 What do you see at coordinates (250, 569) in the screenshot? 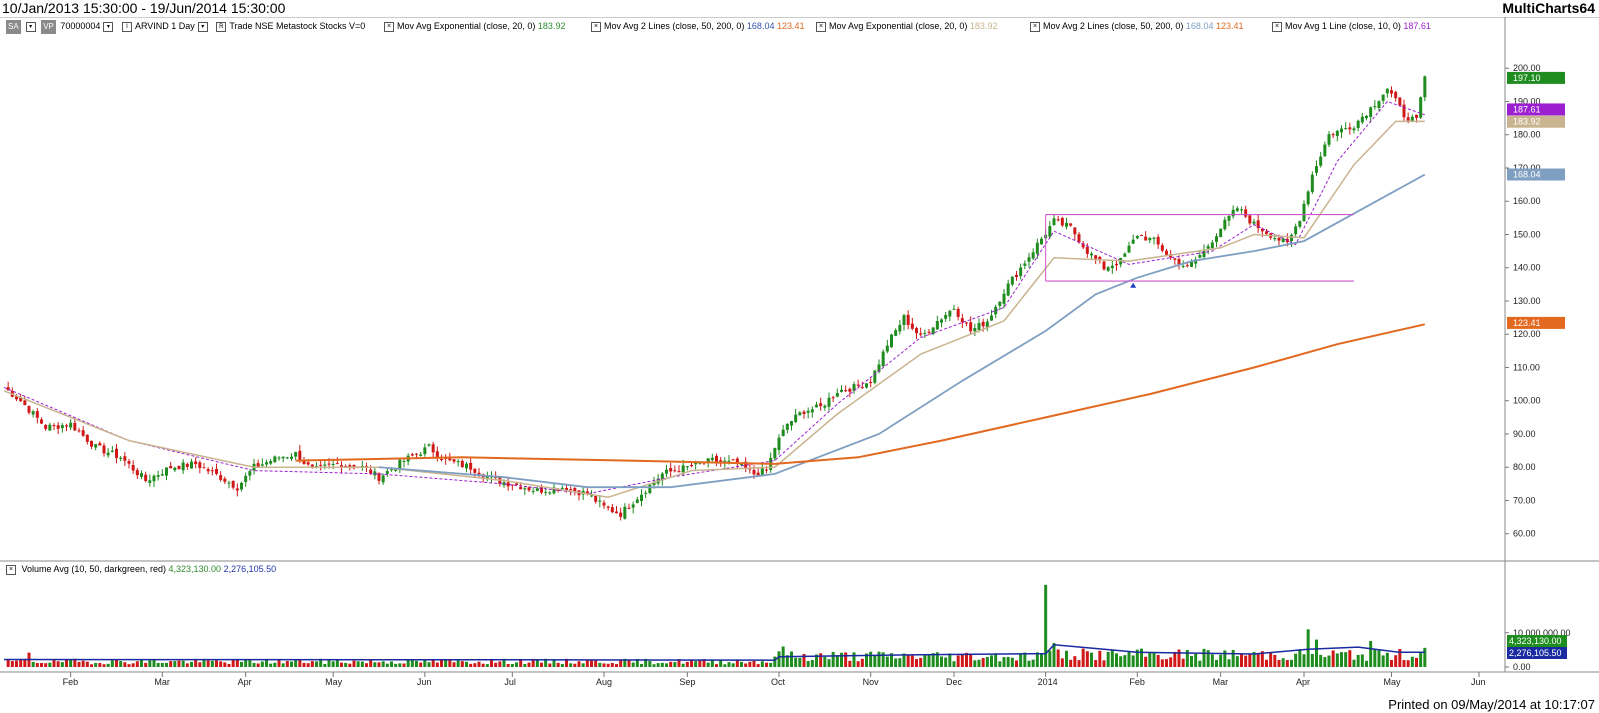
I see `volume-avg-long: 2,276,105.50` at bounding box center [250, 569].